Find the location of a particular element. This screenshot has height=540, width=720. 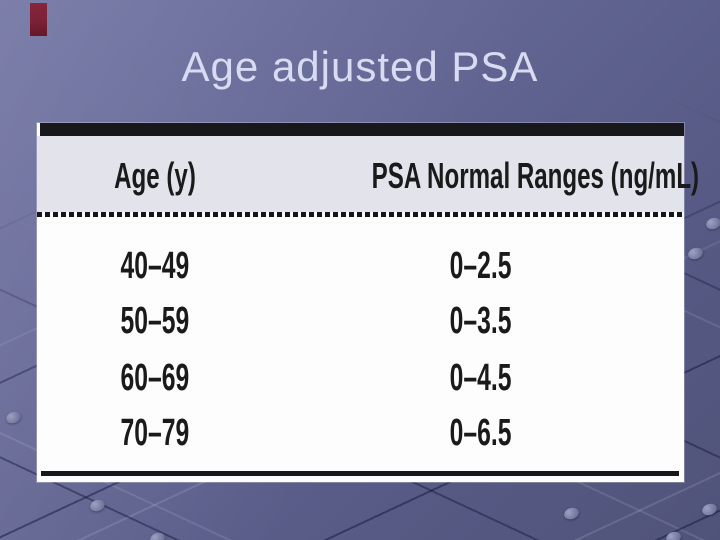

table-bottom-rule is located at coordinates (360, 473).